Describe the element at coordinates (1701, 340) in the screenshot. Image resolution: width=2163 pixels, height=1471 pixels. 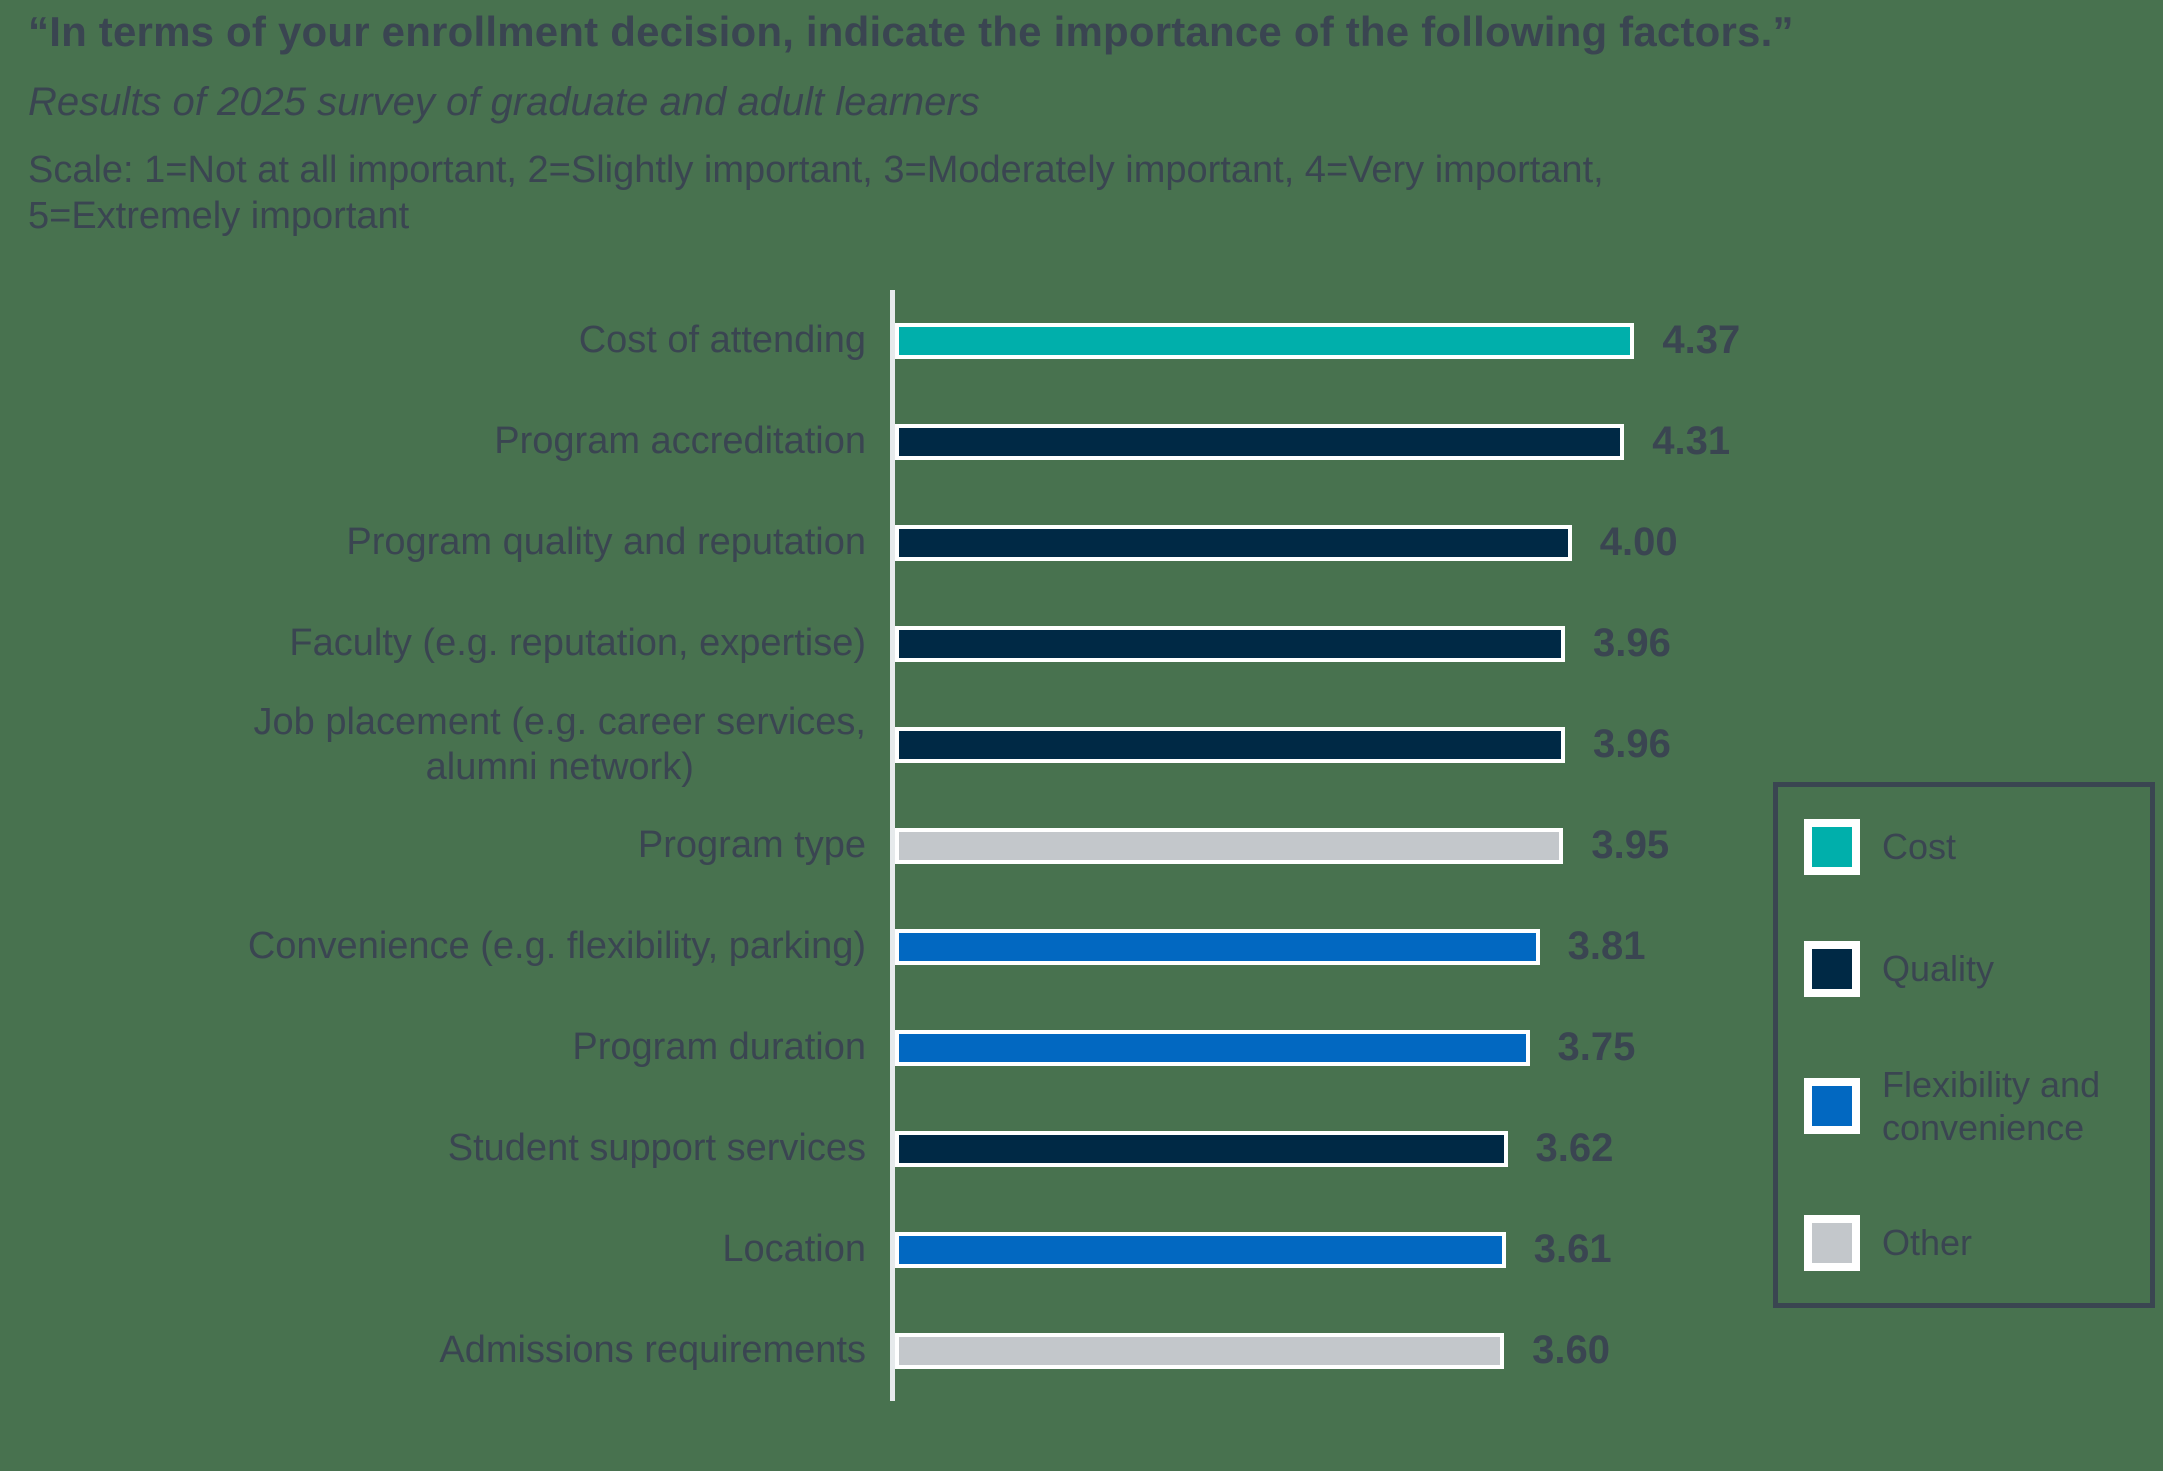
I see `value-label: 4.37` at that location.